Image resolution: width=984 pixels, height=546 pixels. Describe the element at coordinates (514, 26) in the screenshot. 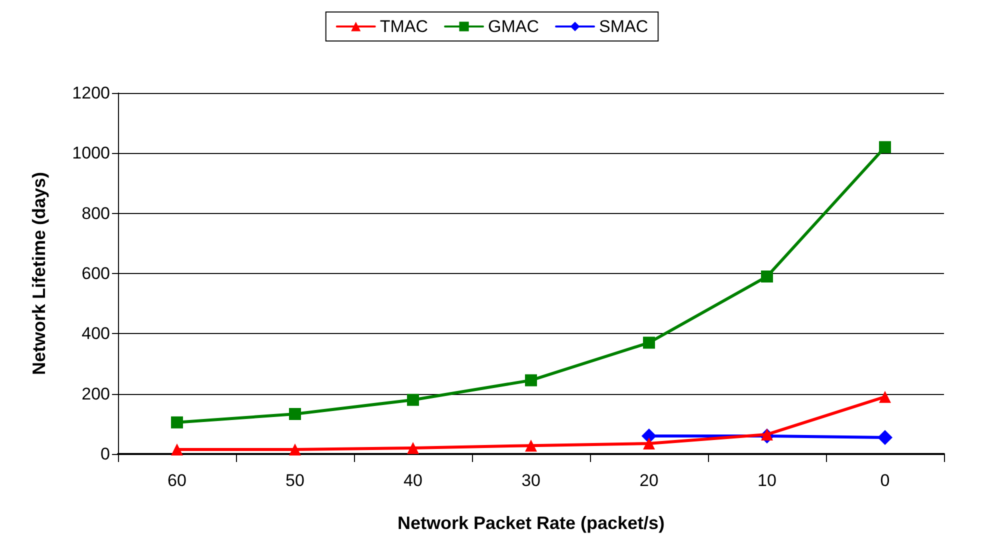

I see `legend-label: GMAC` at that location.